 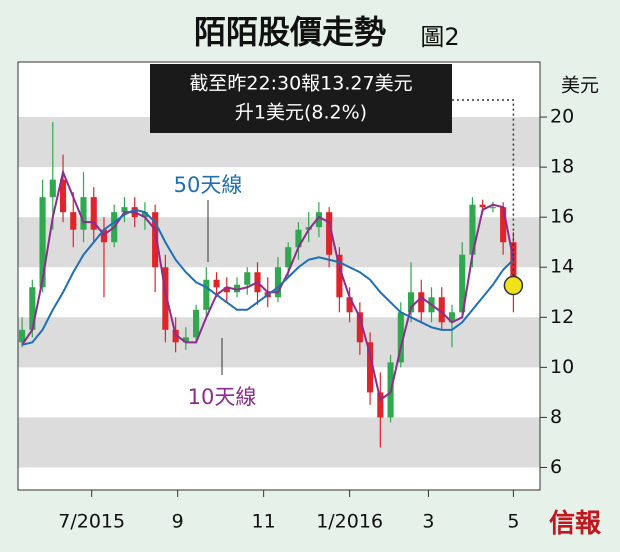 I want to click on annotation-leader, so click(x=483, y=192).